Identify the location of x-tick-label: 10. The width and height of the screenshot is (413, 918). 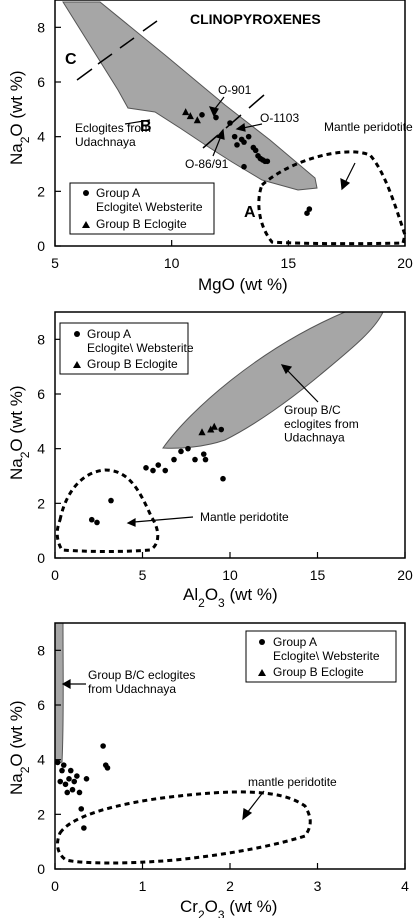
(172, 263).